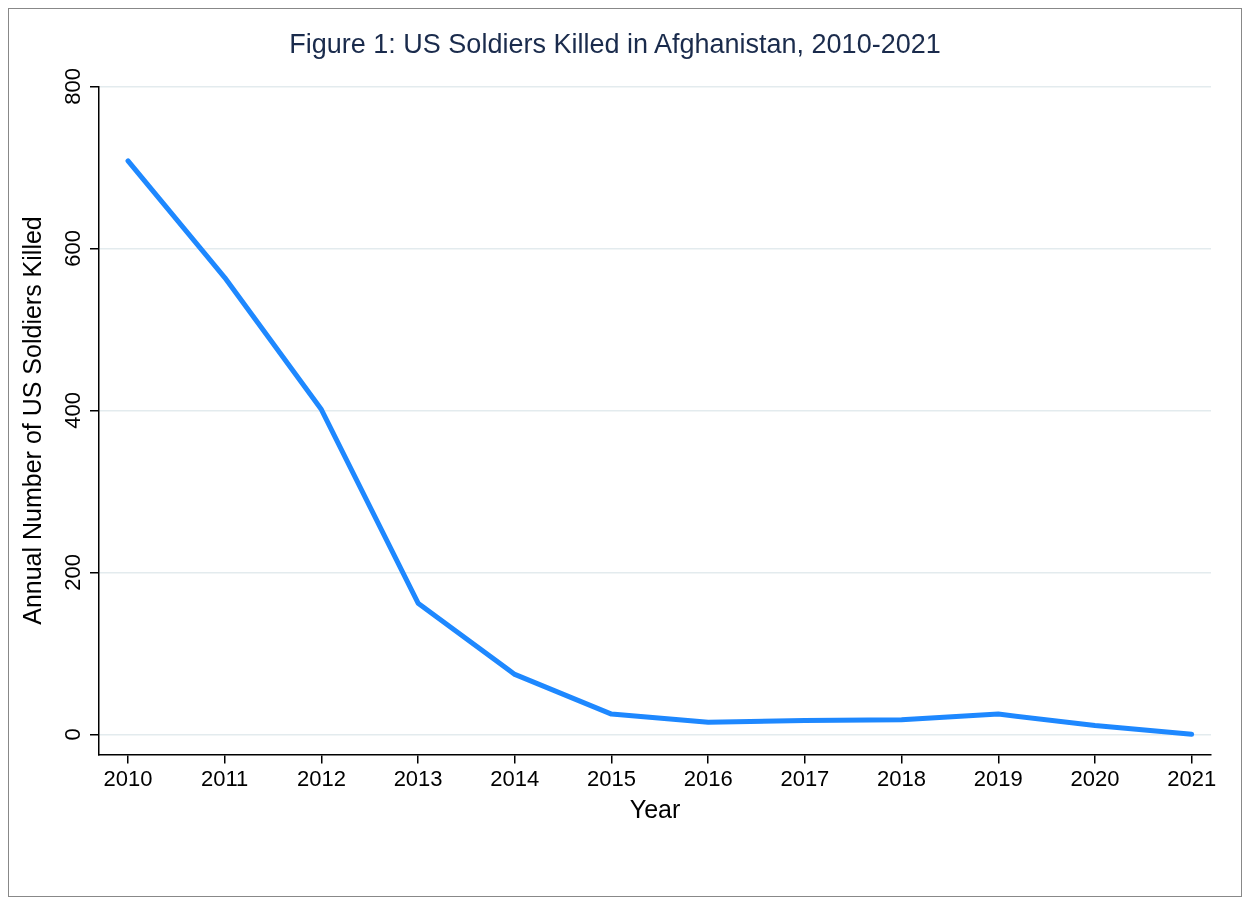 Image resolution: width=1250 pixels, height=905 pixels. I want to click on x-tick-label: 2020, so click(1095, 778).